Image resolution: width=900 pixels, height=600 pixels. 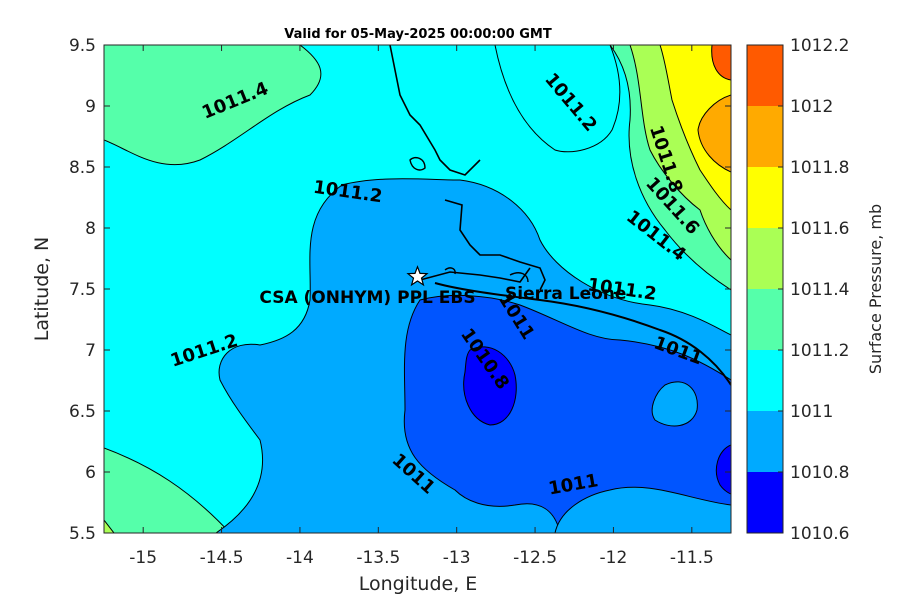 What do you see at coordinates (109, 526) in the screenshot?
I see `pressure-region-1011.6-sw` at bounding box center [109, 526].